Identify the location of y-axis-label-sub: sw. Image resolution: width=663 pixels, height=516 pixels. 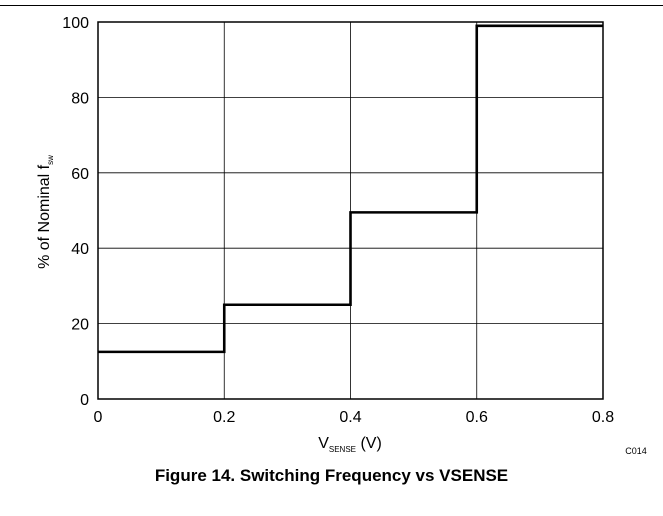
(50, 160).